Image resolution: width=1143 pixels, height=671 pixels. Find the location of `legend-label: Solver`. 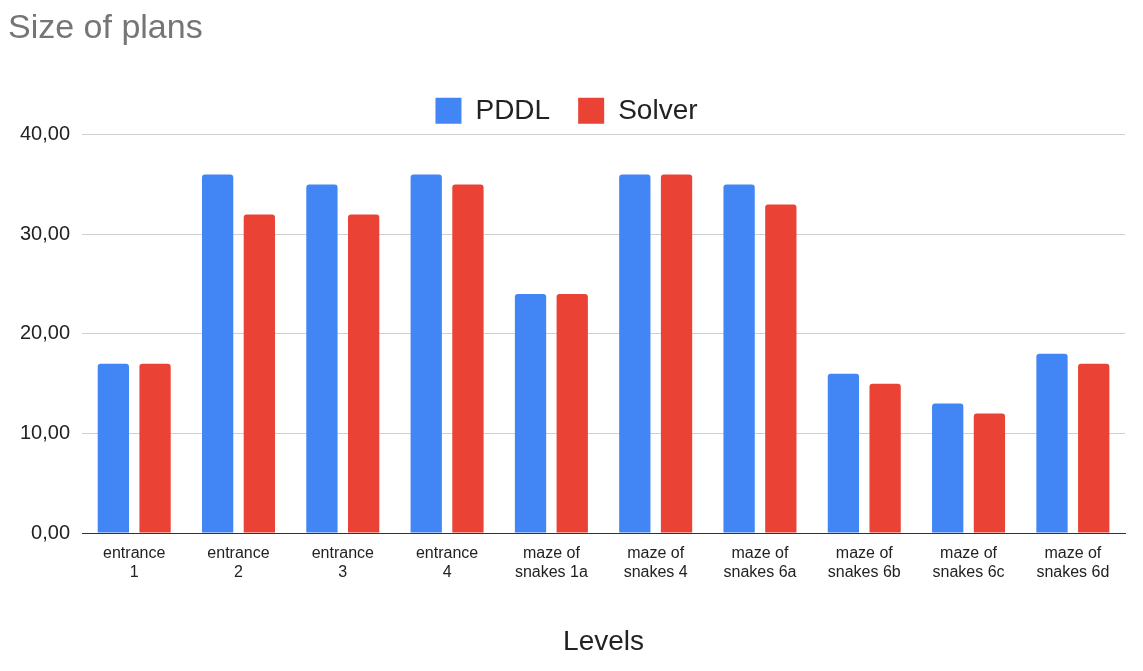

legend-label: Solver is located at coordinates (658, 109).